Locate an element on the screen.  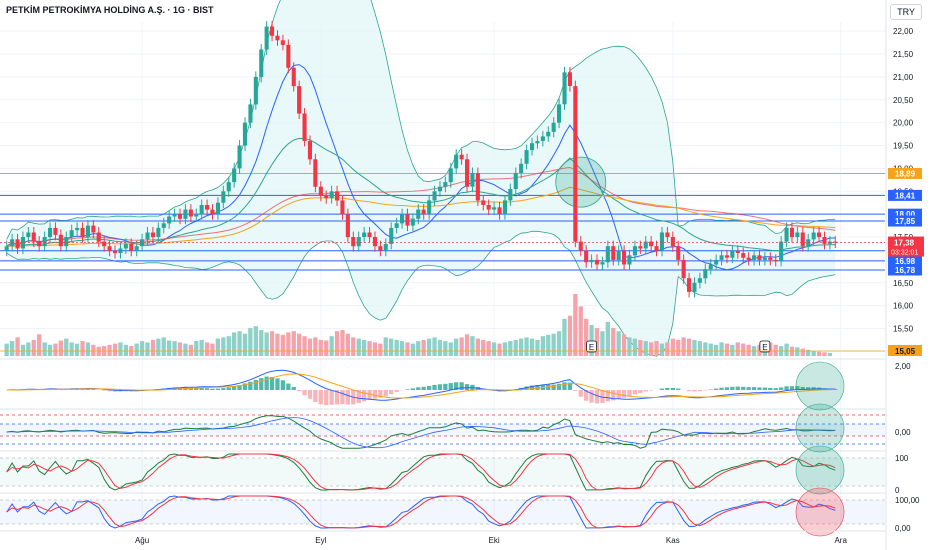
oscillator-signal is located at coordinates (421, 433).